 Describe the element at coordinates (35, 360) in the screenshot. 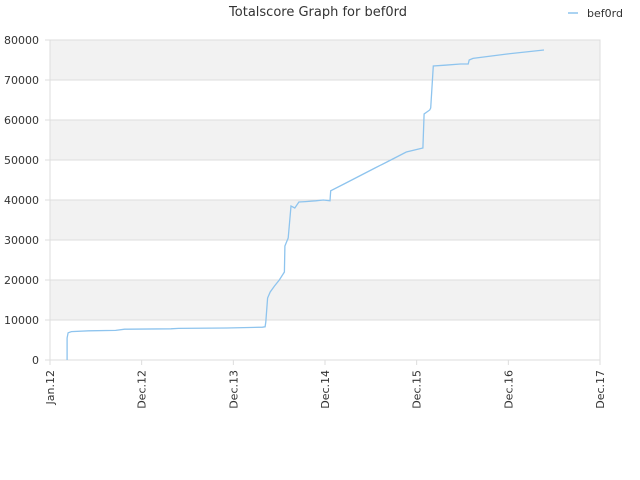

I see `y-tick-label: 0` at that location.